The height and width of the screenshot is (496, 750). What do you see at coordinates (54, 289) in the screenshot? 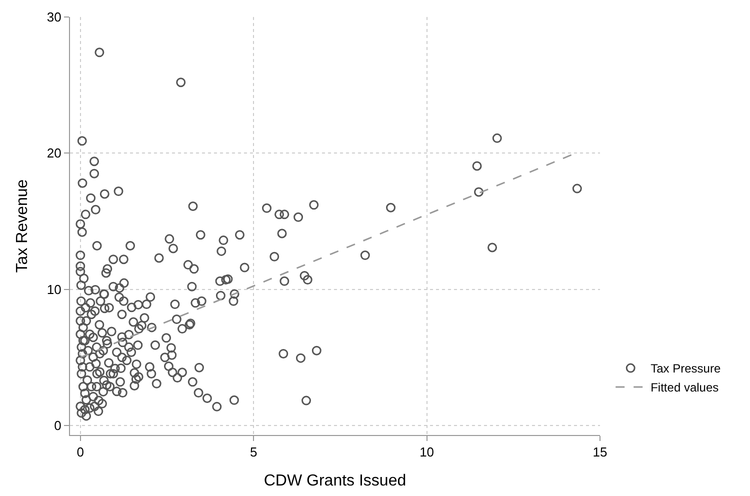
I see `y-tick-label: 10` at bounding box center [54, 289].